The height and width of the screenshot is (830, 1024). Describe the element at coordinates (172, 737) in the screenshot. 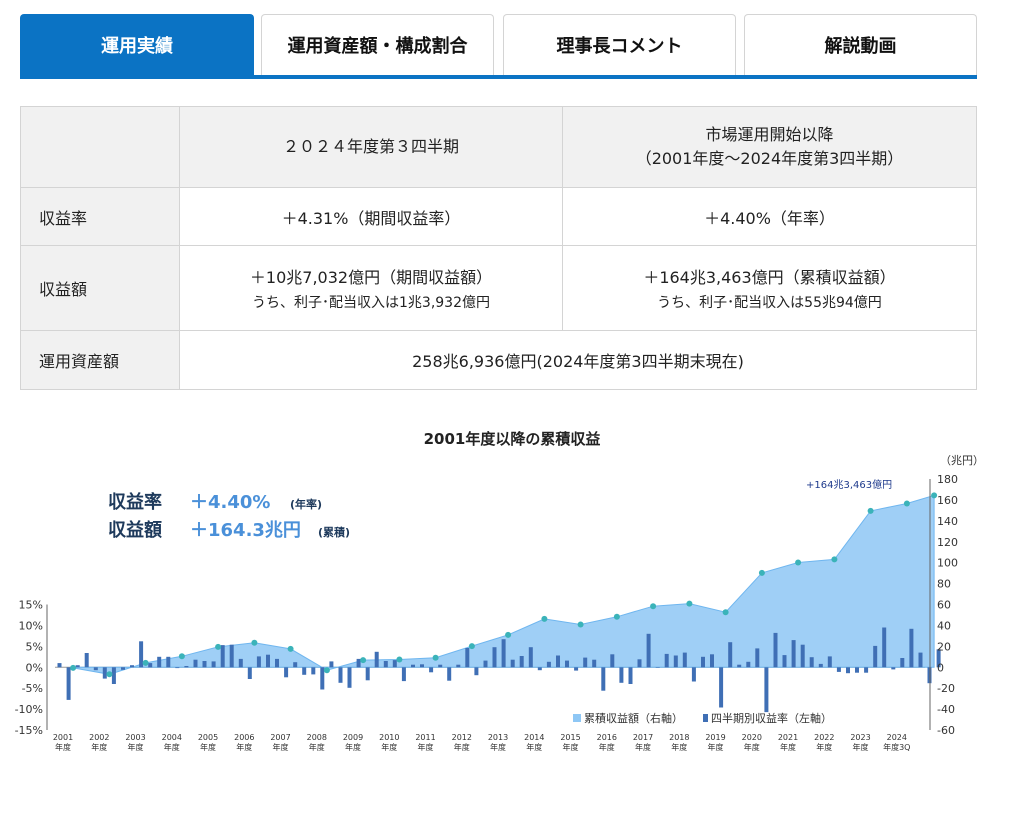

I see `x-axis-year-label: 2004` at that location.